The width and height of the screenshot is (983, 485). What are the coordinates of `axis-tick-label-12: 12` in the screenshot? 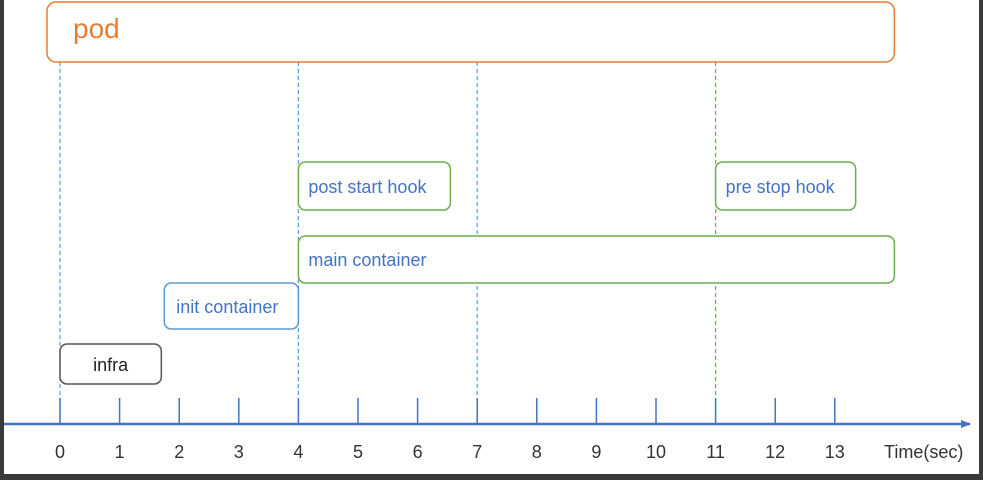 It's located at (775, 452).